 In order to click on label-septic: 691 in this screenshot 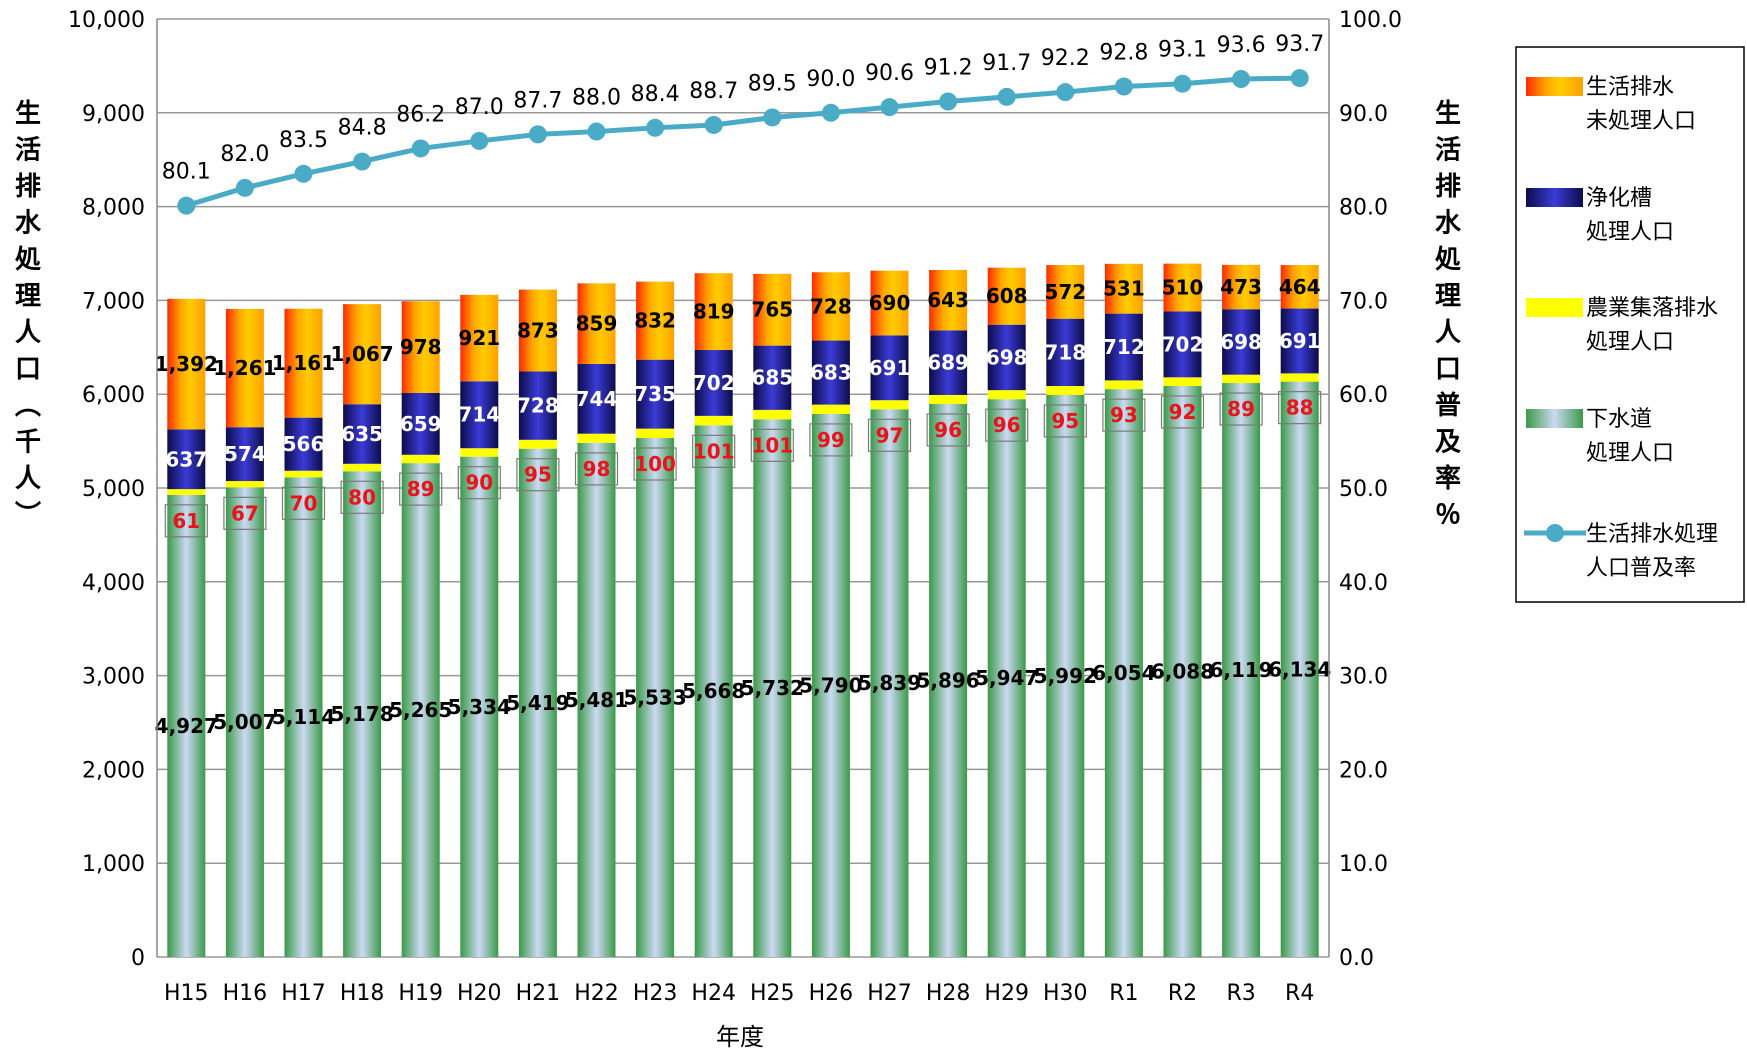, I will do `click(890, 368)`.